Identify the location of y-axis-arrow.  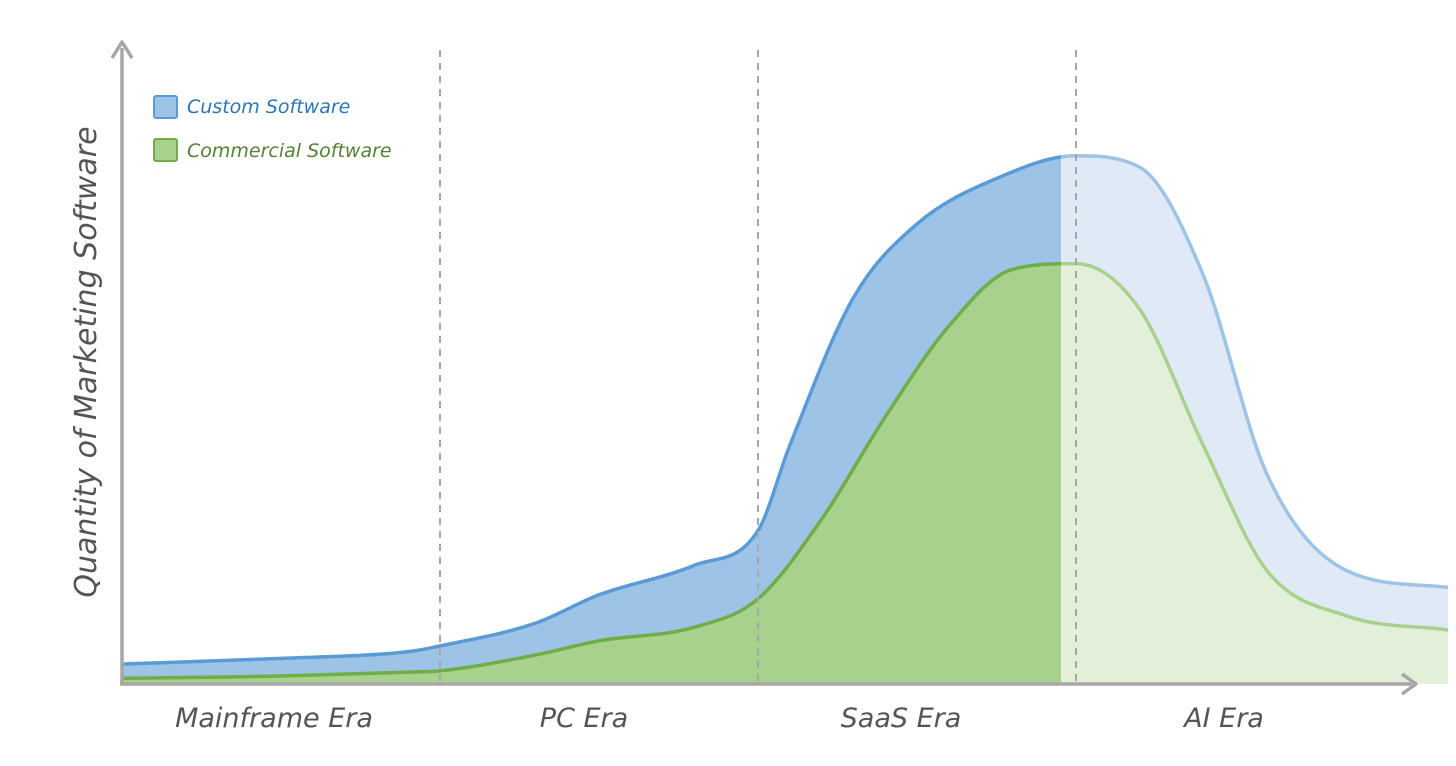
(122, 49).